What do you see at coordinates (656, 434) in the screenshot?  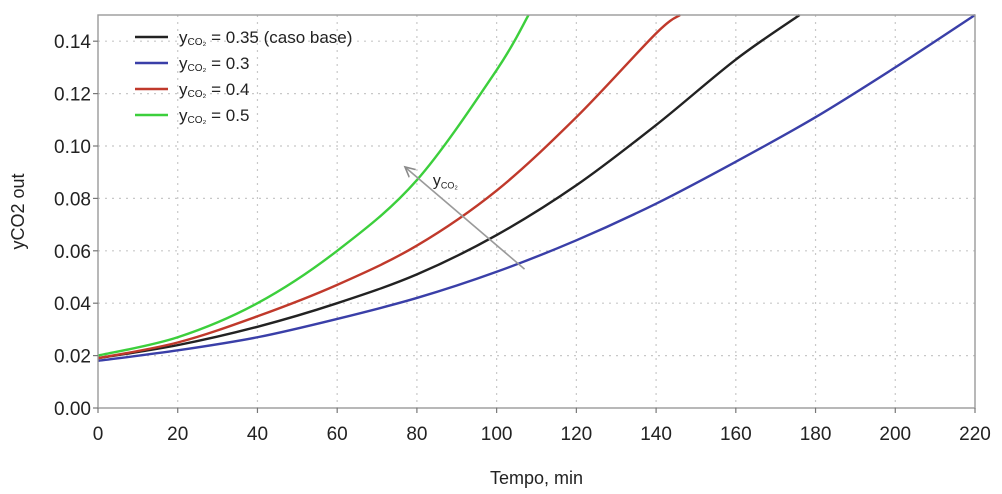 I see `x-tick-label: 140` at bounding box center [656, 434].